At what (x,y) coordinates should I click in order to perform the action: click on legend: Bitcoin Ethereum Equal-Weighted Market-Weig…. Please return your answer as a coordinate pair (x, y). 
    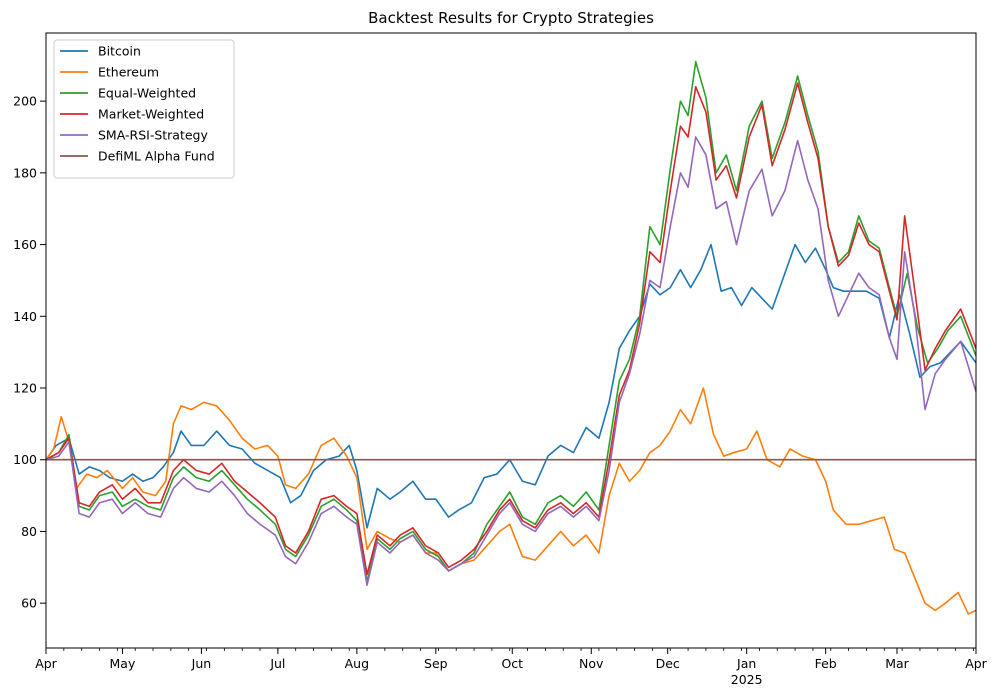
    Looking at the image, I should click on (144, 109).